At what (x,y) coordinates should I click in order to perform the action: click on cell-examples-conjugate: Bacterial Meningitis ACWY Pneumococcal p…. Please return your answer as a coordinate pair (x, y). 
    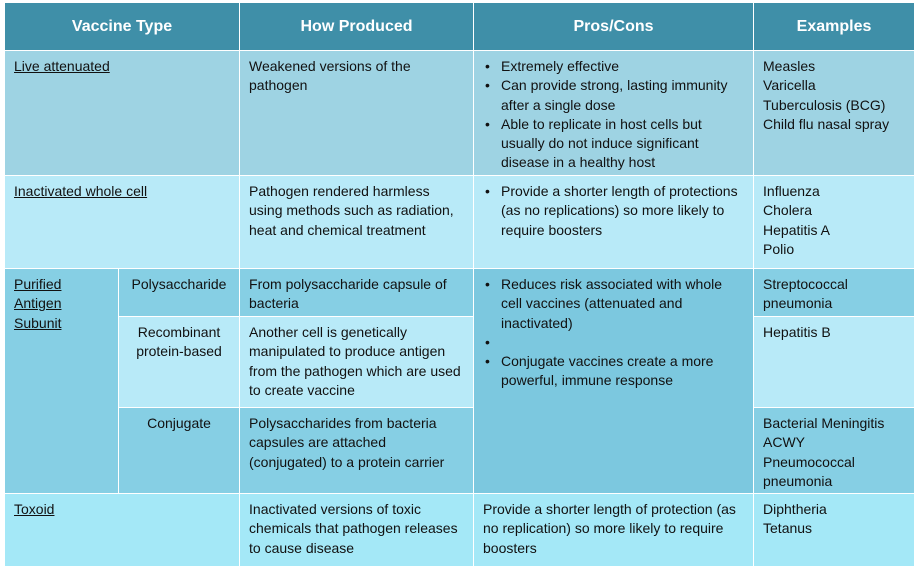
    Looking at the image, I should click on (834, 450).